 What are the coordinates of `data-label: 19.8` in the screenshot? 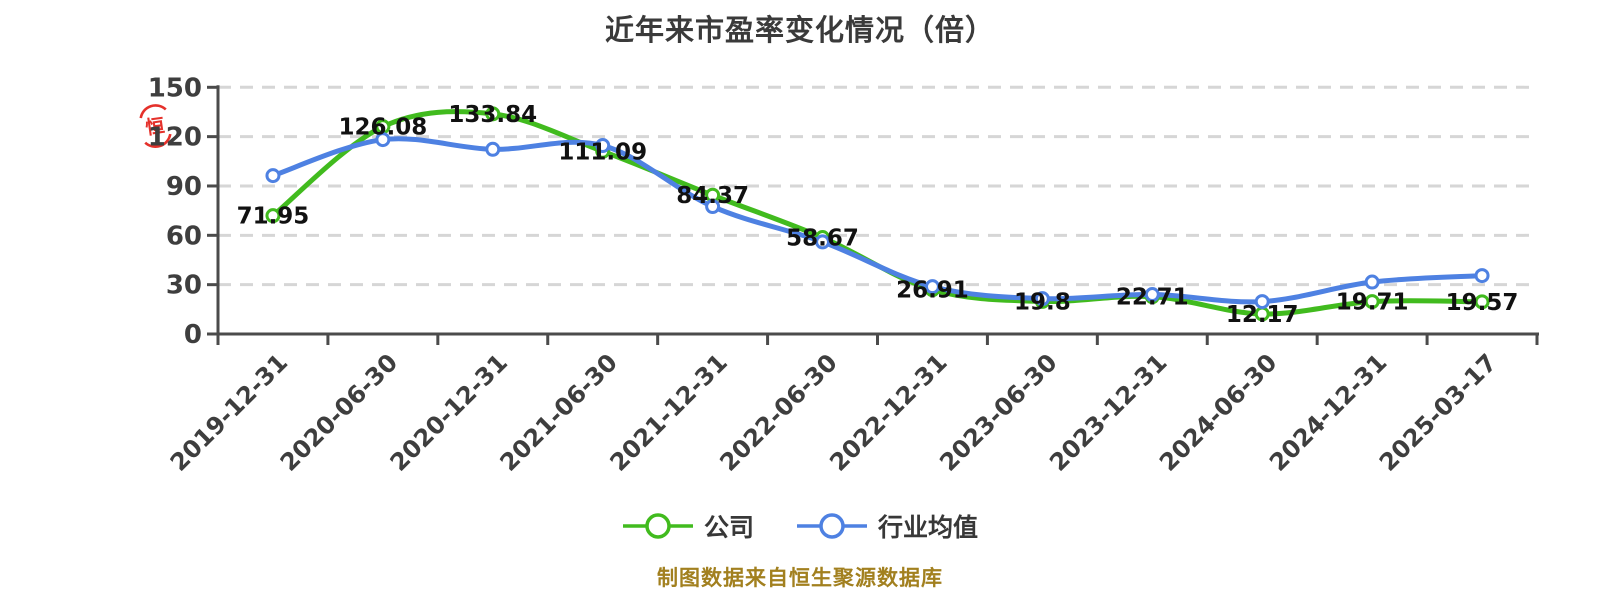 It's located at (1042, 302).